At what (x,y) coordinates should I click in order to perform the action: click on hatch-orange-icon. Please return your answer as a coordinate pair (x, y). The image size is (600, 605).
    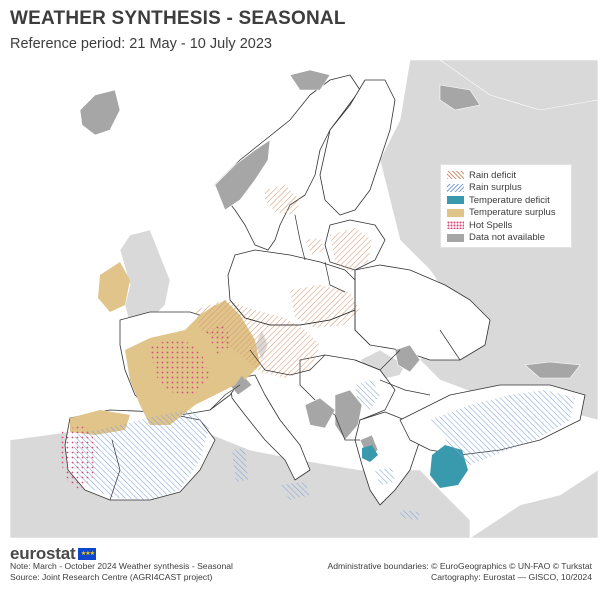
    Looking at the image, I should click on (455, 175).